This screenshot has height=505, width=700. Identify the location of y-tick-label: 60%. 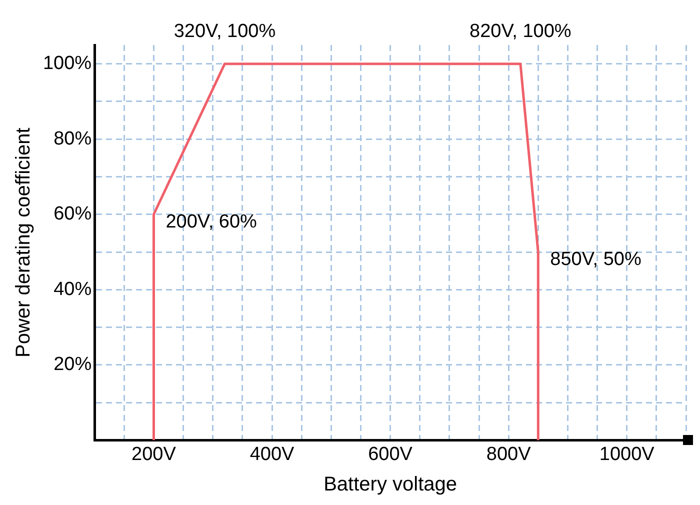
(73, 214).